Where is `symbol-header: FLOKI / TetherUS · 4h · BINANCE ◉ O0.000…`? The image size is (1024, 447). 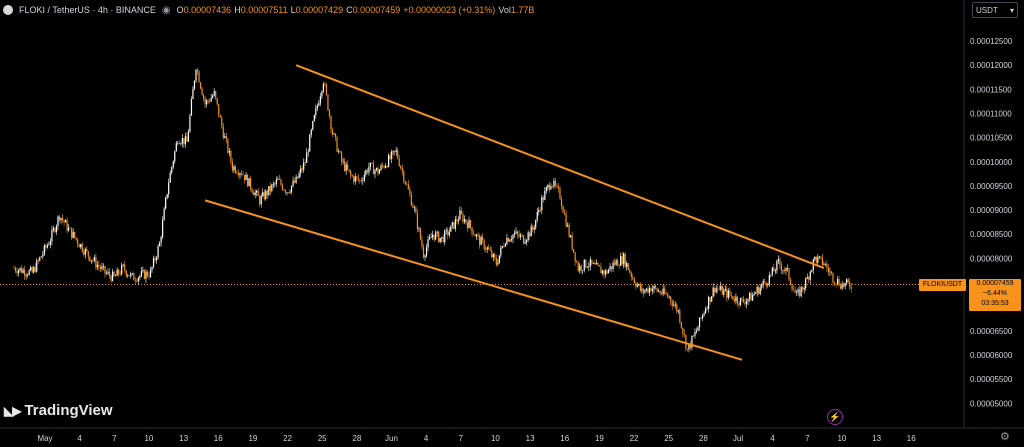
symbol-header: FLOKI / TetherUS · 4h · BINANCE ◉ O0.000… is located at coordinates (267, 10).